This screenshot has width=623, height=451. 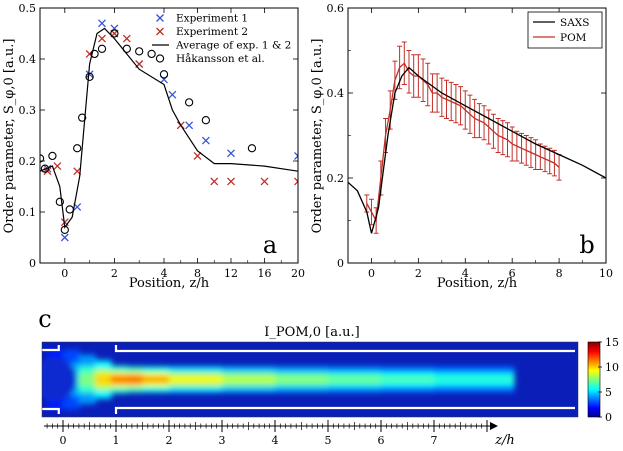 What do you see at coordinates (32, 263) in the screenshot?
I see `a-ytick-label: 0` at bounding box center [32, 263].